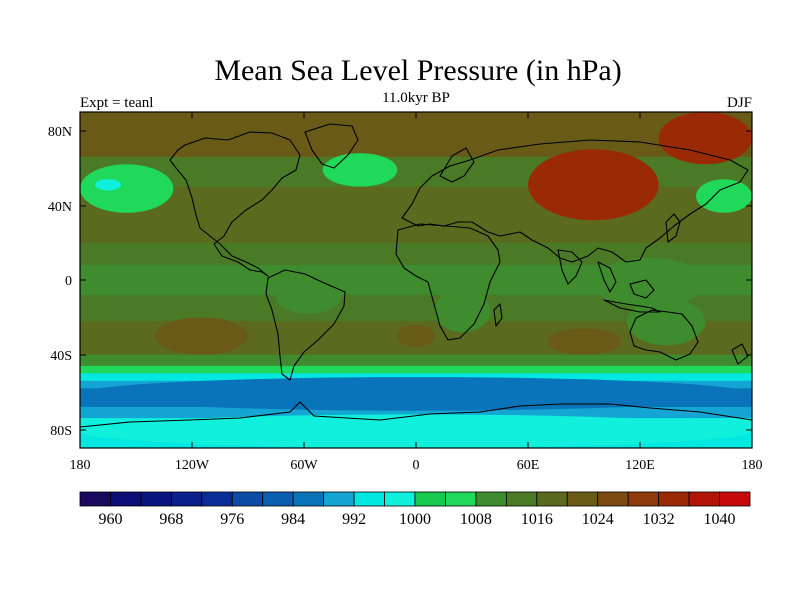 Image resolution: width=800 pixels, height=600 pixels. What do you see at coordinates (360, 170) in the screenshot?
I see `pressure-region-north-atlantic-low` at bounding box center [360, 170].